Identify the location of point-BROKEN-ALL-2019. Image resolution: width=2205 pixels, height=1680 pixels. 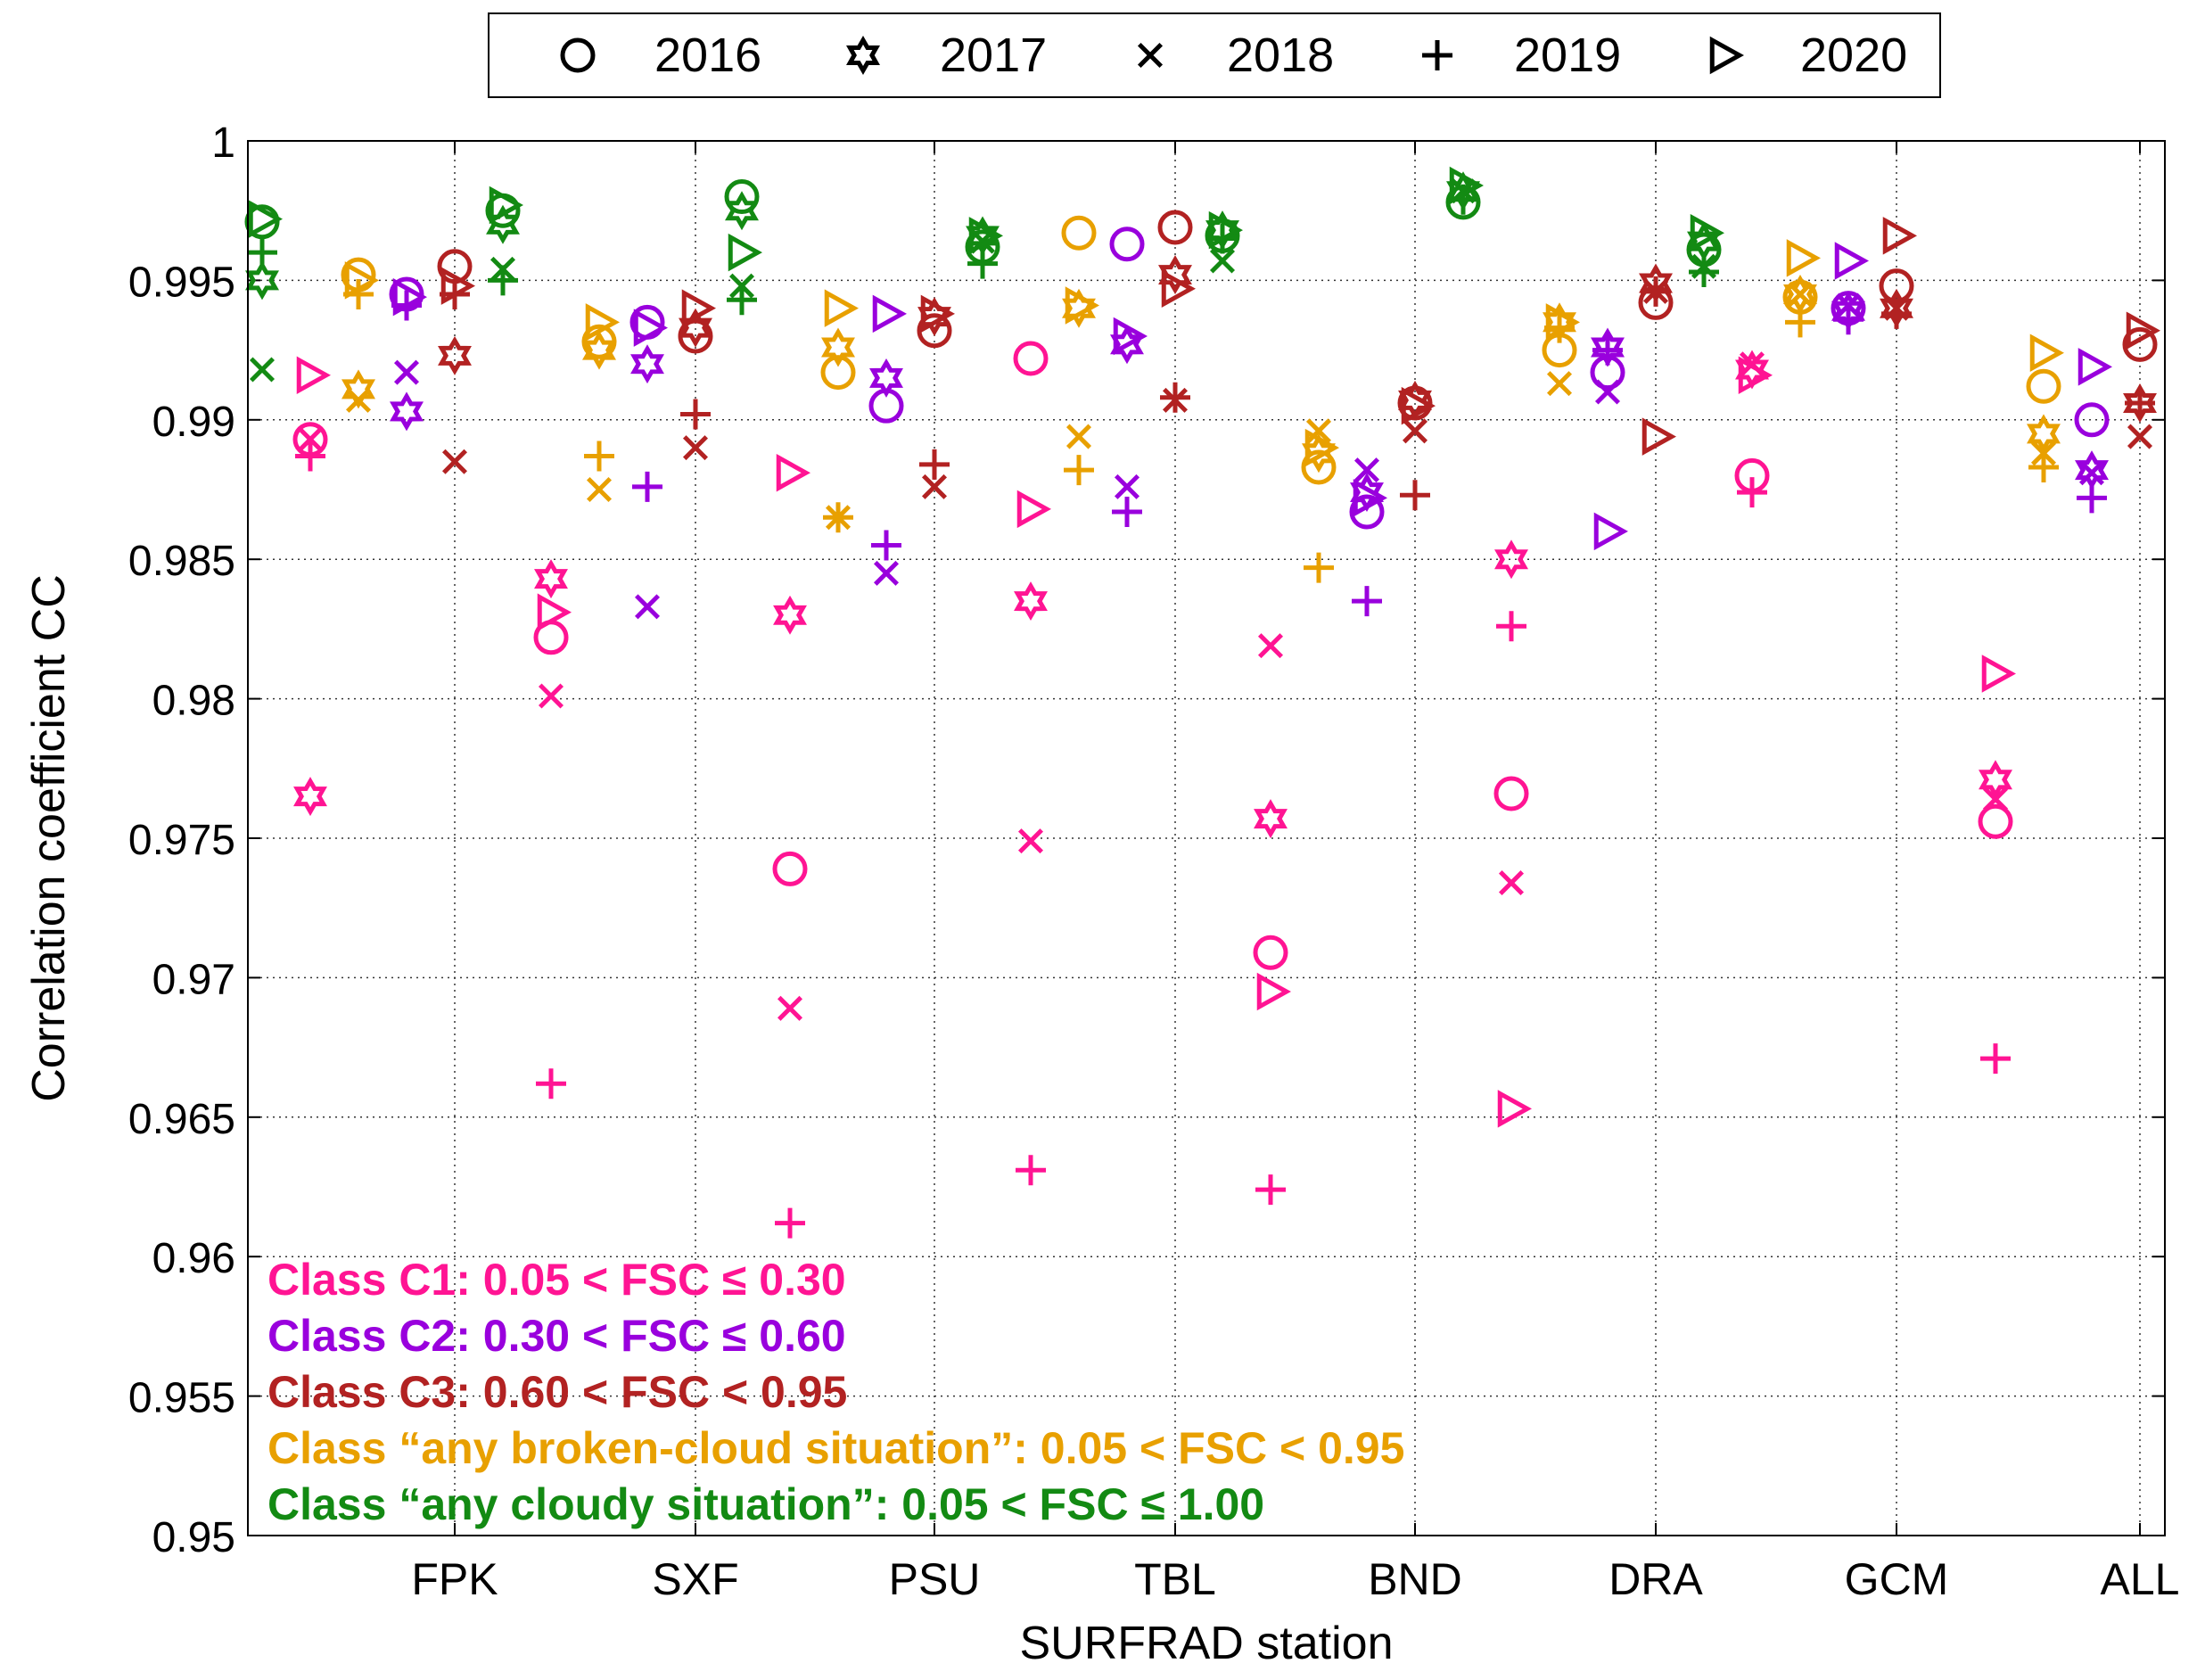
(2043, 467).